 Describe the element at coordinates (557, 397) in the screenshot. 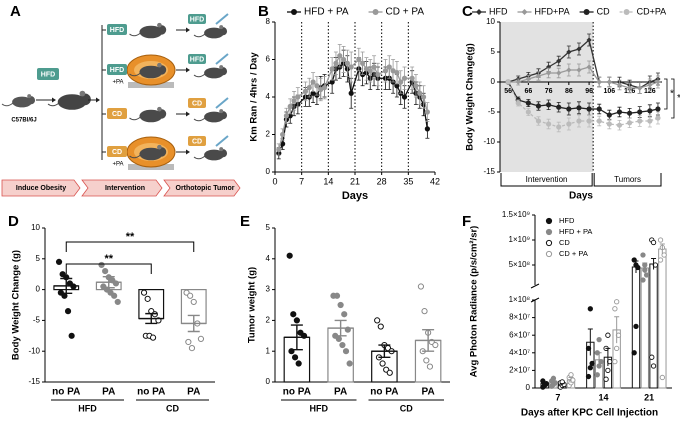

I see `x-tick-label: 7` at that location.